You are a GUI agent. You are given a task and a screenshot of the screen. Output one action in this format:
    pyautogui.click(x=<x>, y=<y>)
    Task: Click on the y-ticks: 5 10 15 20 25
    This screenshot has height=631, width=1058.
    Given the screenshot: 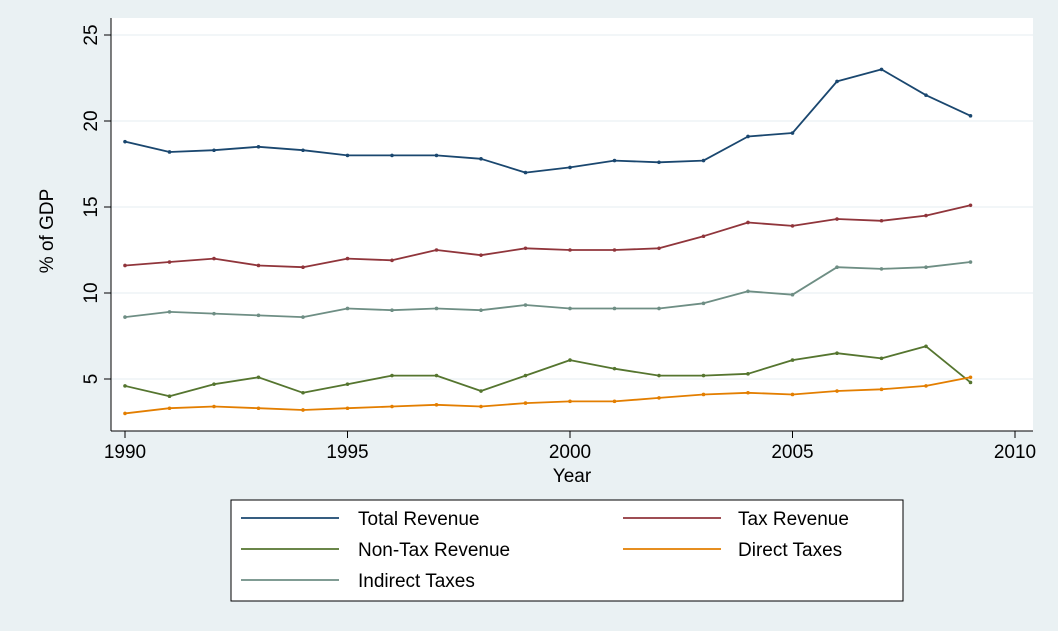 What is the action you would take?
    pyautogui.click(x=96, y=204)
    